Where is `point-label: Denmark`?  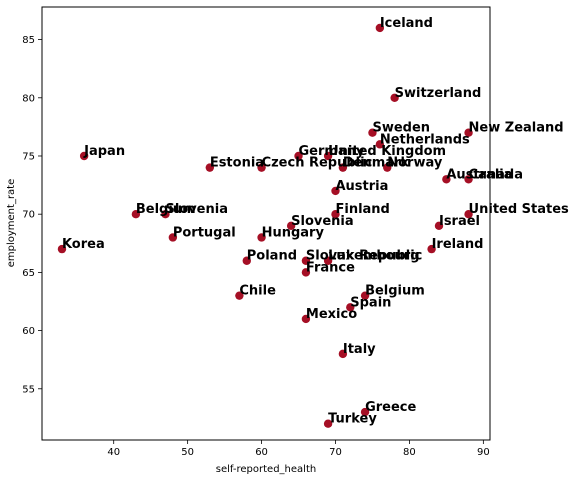
point-label: Denmark is located at coordinates (376, 163).